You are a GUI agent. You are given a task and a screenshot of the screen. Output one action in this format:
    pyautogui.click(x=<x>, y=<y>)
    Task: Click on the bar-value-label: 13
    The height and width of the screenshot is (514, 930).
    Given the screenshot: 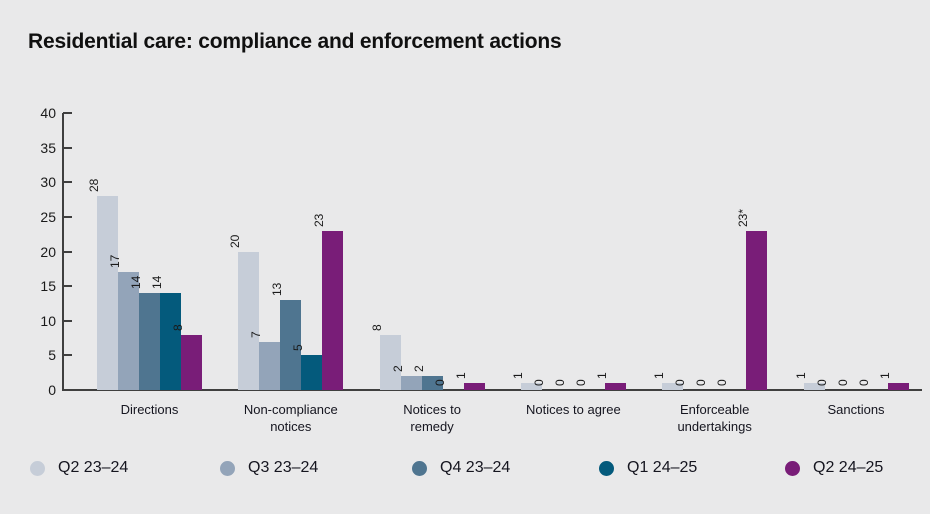 What is the action you would take?
    pyautogui.click(x=277, y=289)
    